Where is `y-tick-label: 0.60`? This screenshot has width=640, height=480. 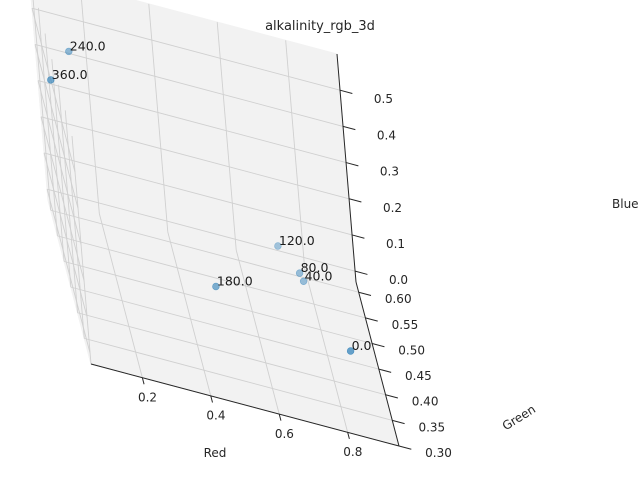 y-tick-label: 0.60 is located at coordinates (398, 299).